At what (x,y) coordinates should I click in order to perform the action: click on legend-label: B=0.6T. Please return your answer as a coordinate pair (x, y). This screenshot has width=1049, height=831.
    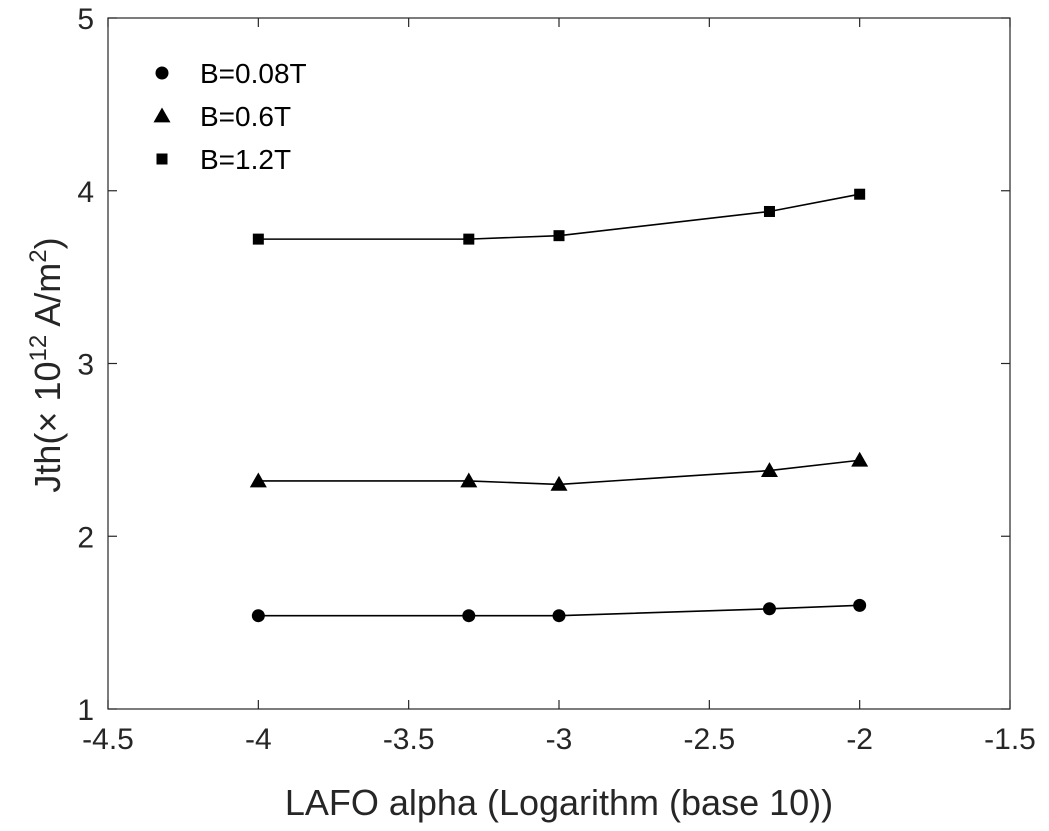
    Looking at the image, I should click on (245, 116).